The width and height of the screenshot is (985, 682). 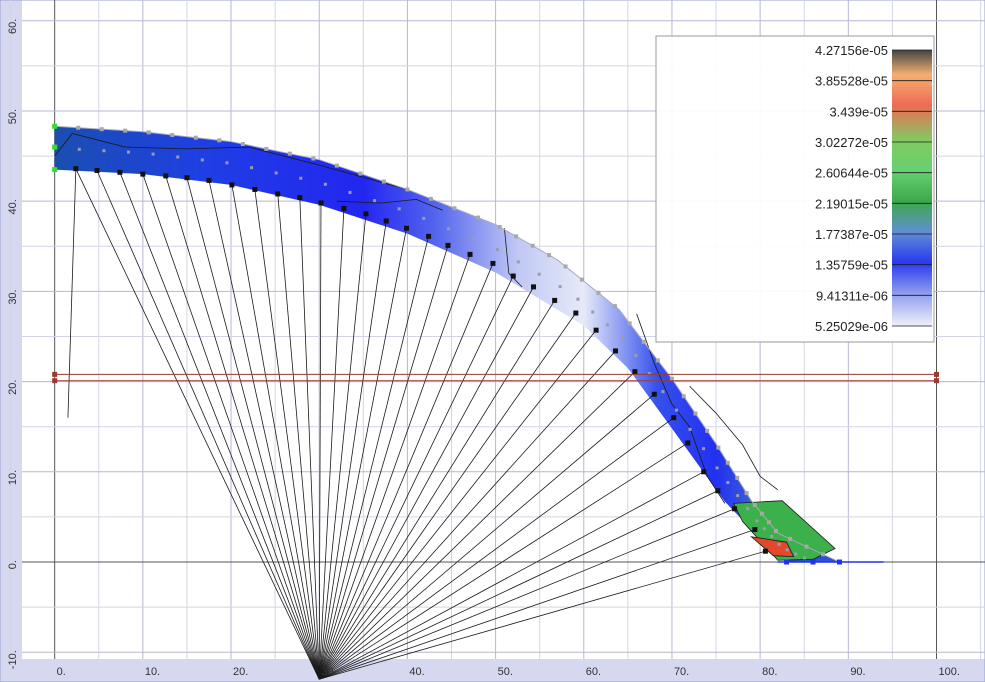 What do you see at coordinates (593, 672) in the screenshot?
I see `x-tick-label: 60.` at bounding box center [593, 672].